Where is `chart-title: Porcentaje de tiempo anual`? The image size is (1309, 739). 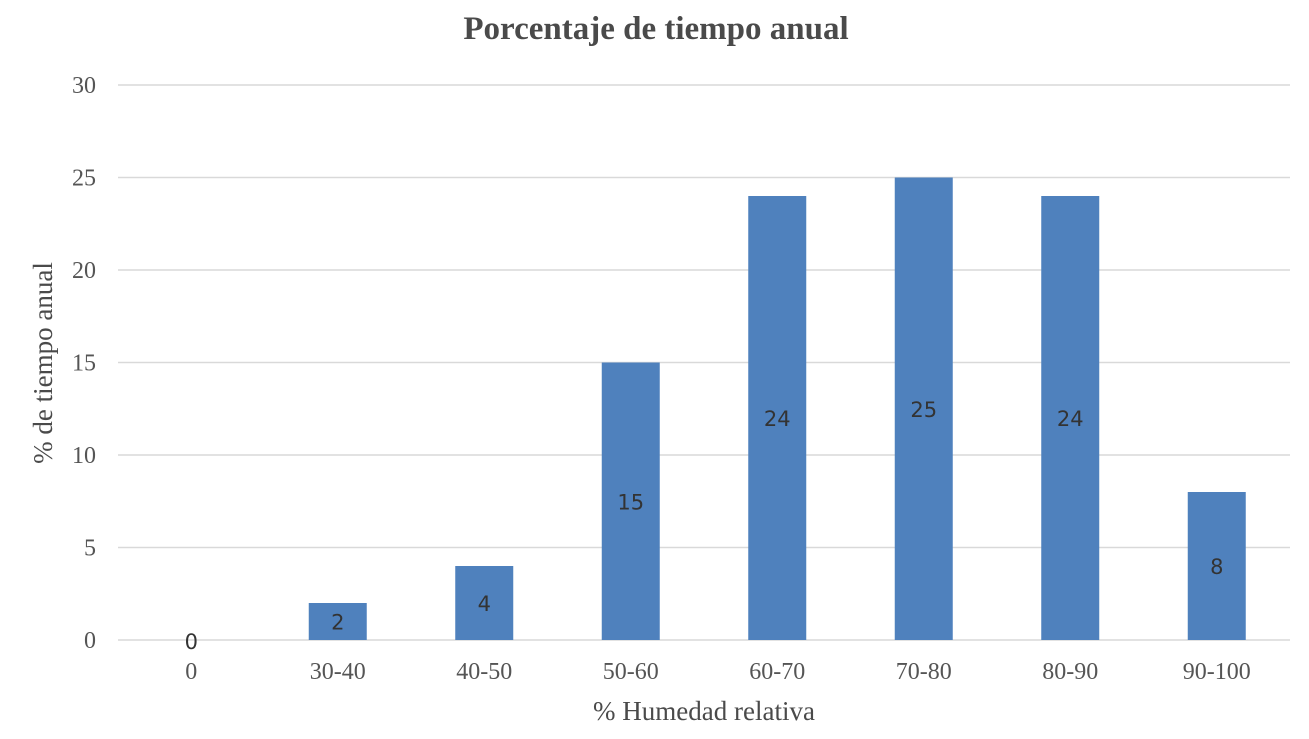
chart-title: Porcentaje de tiempo anual is located at coordinates (655, 29).